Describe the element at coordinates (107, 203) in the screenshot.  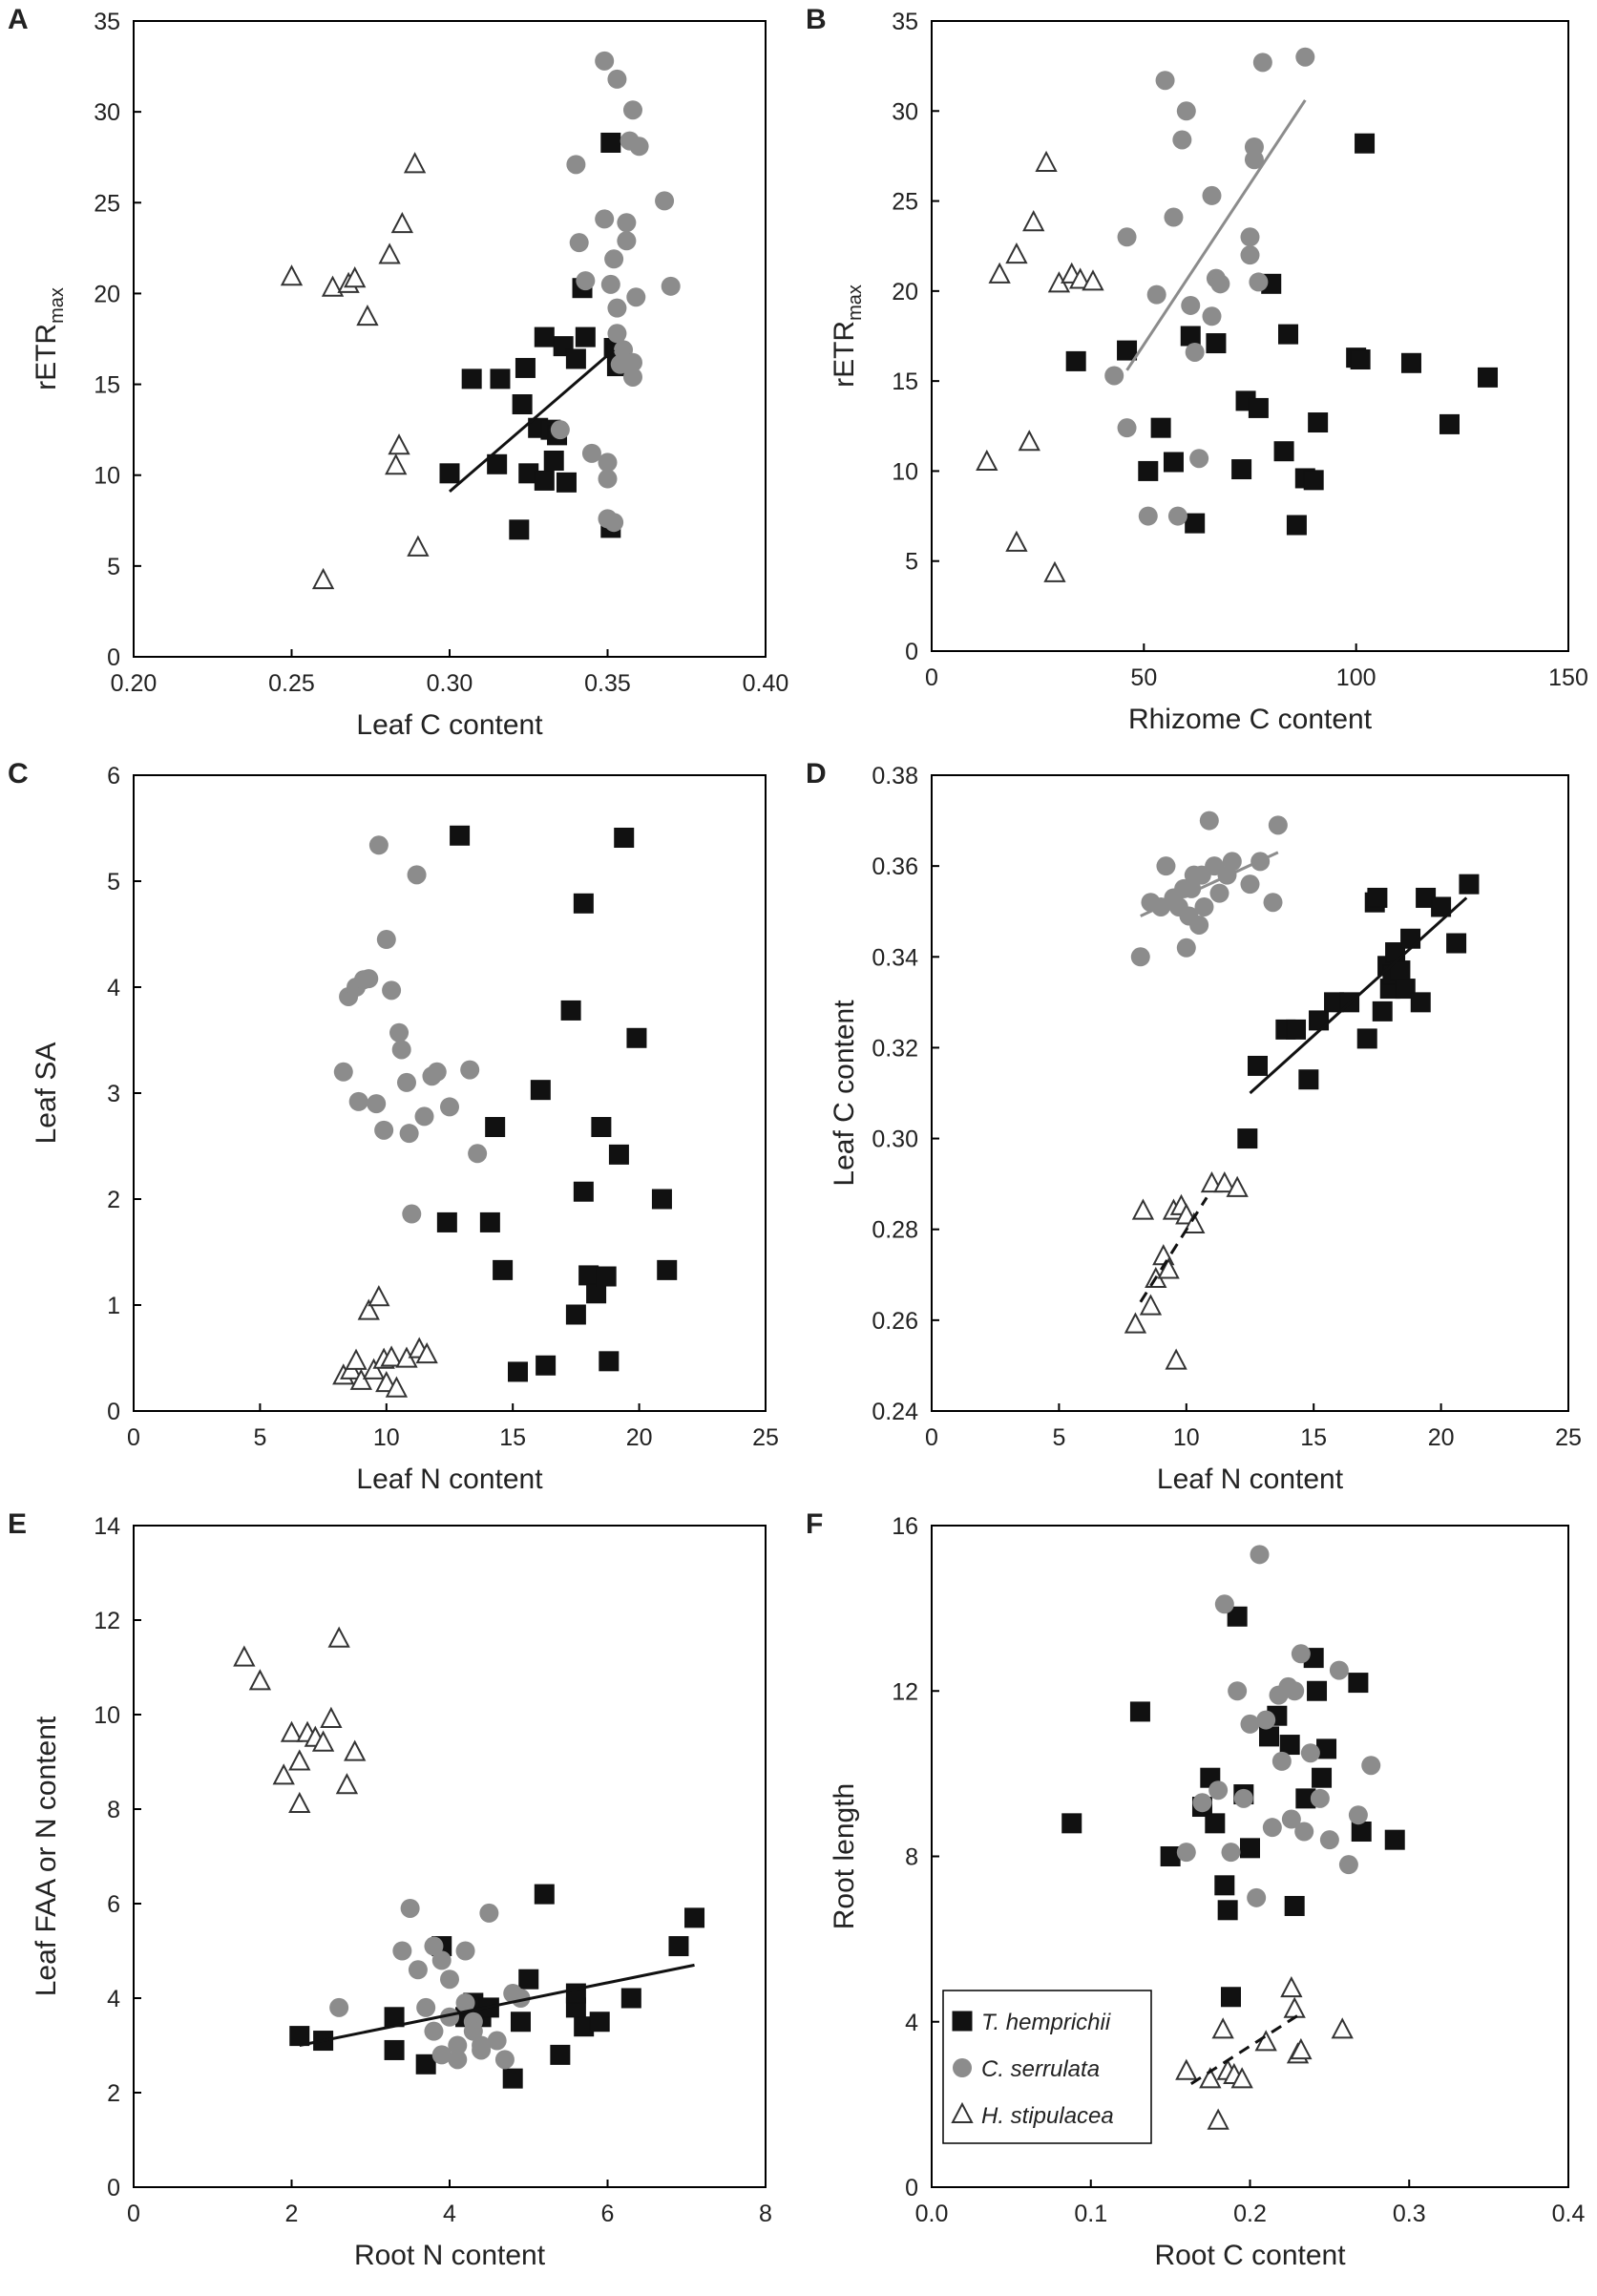
I see `y-tick-label: 25` at that location.